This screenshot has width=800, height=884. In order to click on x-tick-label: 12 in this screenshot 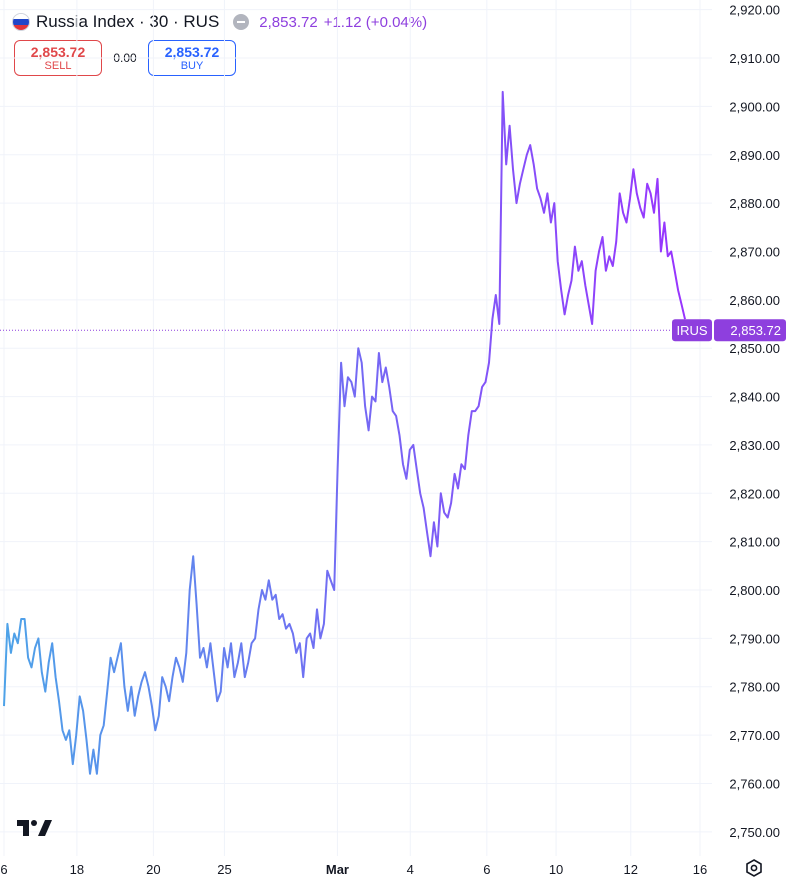, I will do `click(631, 869)`.